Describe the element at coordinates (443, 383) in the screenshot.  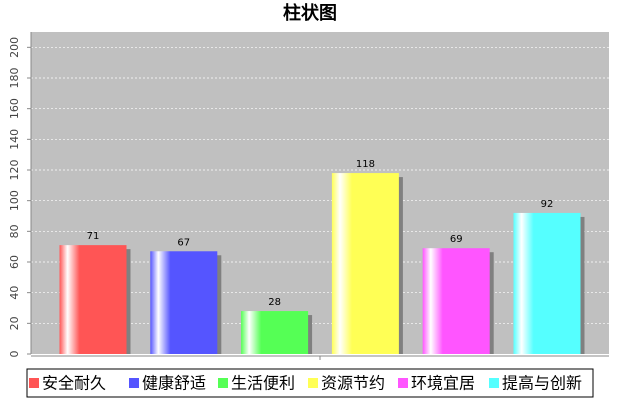
I see `legend-label: 环境宜居` at that location.